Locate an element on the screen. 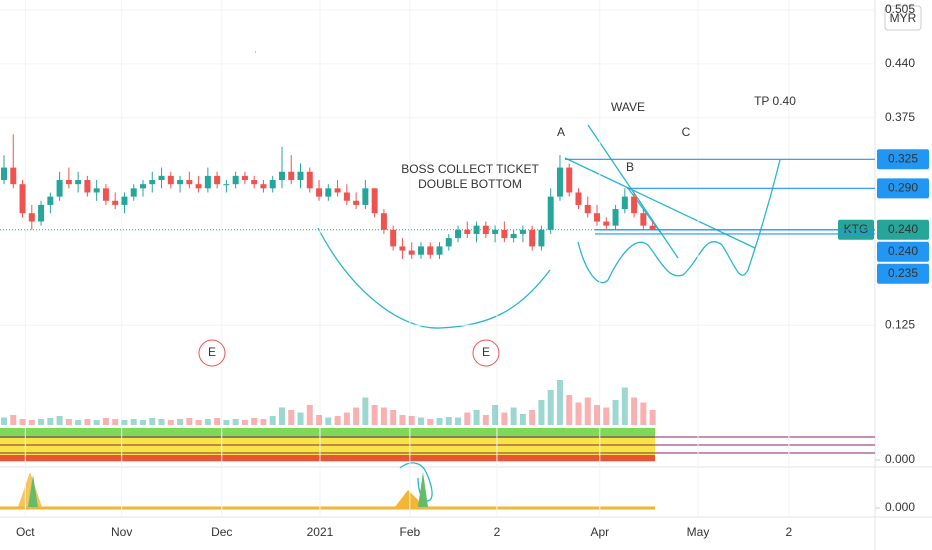 The height and width of the screenshot is (550, 932). y-tick-label: 0.440 is located at coordinates (900, 63).